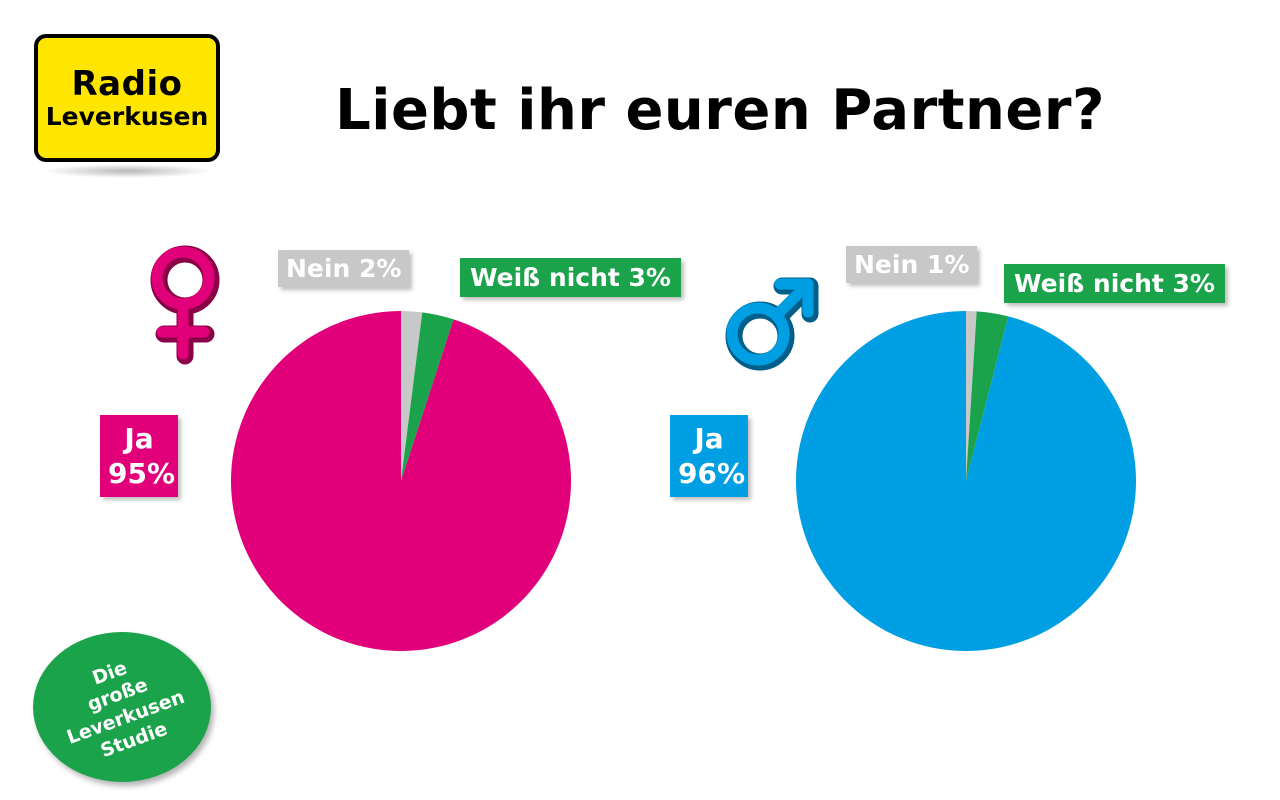 The height and width of the screenshot is (800, 1280). What do you see at coordinates (139, 456) in the screenshot?
I see `women-label-ja: Ja 95%` at bounding box center [139, 456].